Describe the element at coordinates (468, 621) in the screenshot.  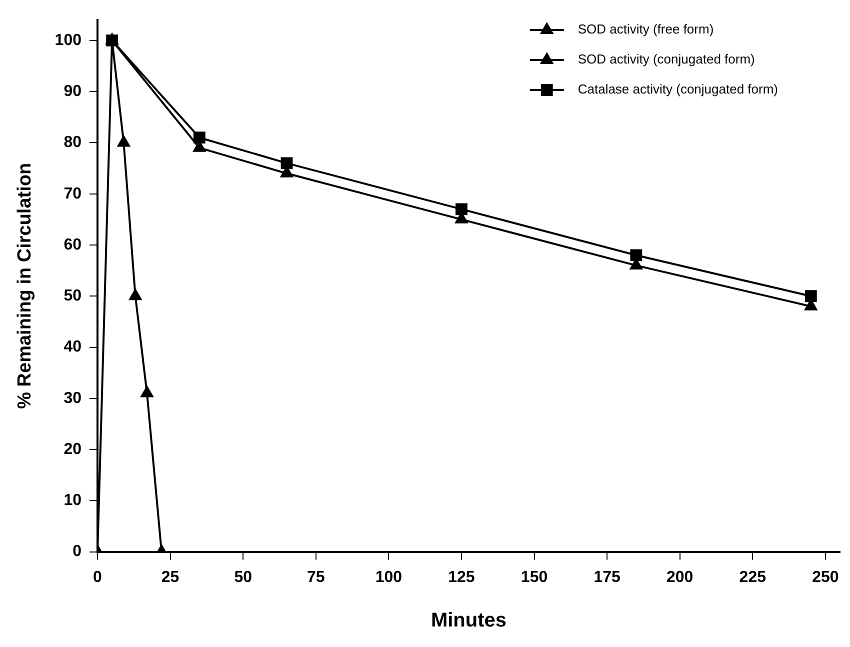
I see `x-axis-title: Minutes` at that location.